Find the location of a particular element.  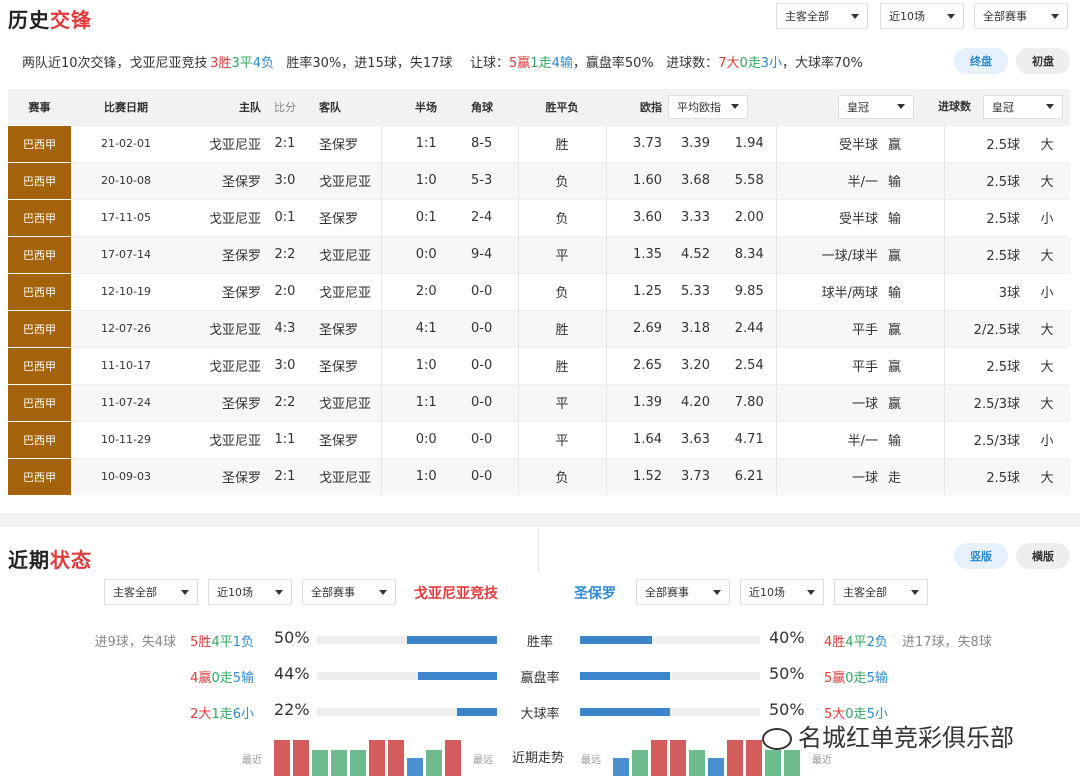

left-count-dropdown: 近10场 is located at coordinates (250, 592).